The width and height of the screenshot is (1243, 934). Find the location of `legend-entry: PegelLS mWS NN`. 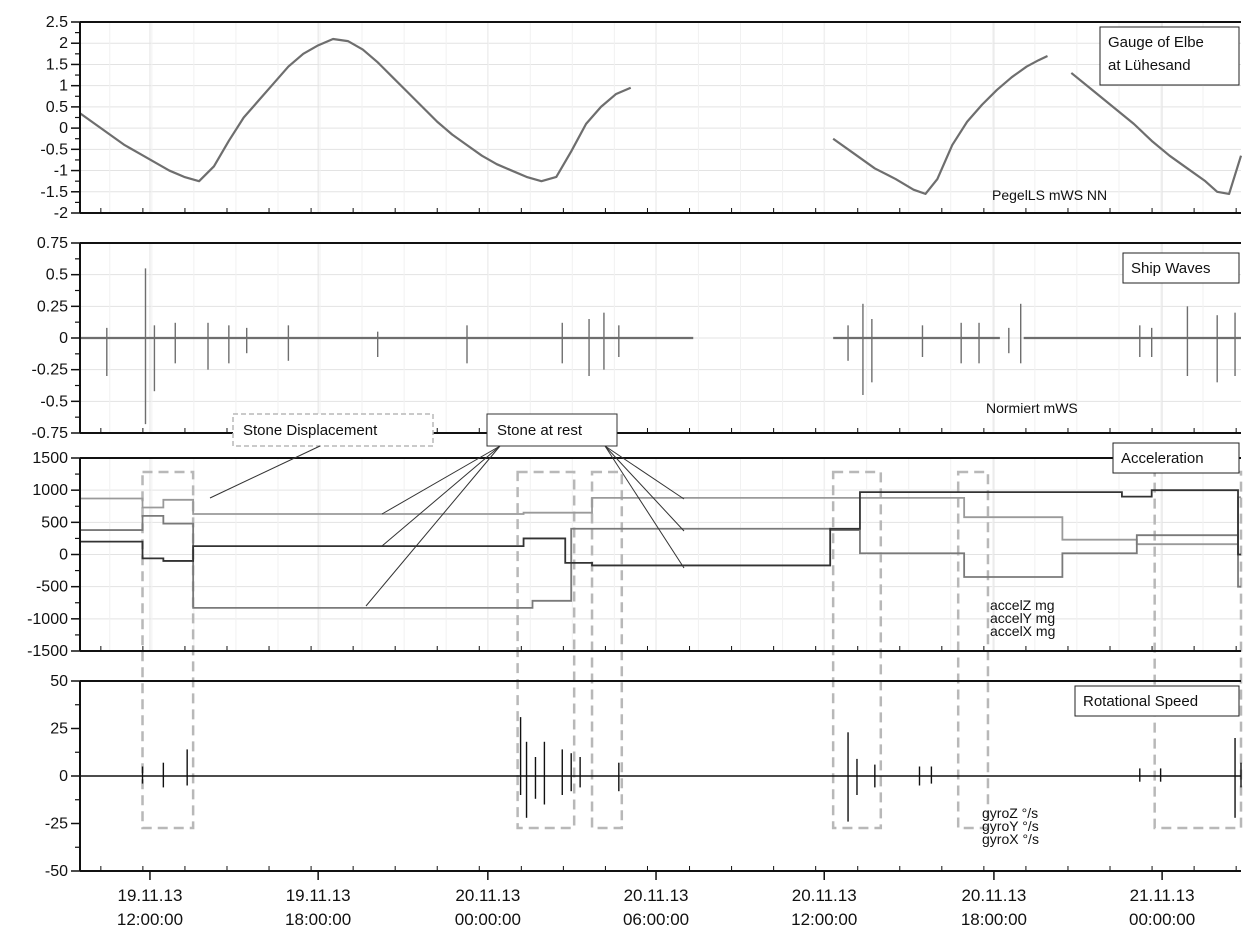

legend-entry: PegelLS mWS NN is located at coordinates (1049, 195).